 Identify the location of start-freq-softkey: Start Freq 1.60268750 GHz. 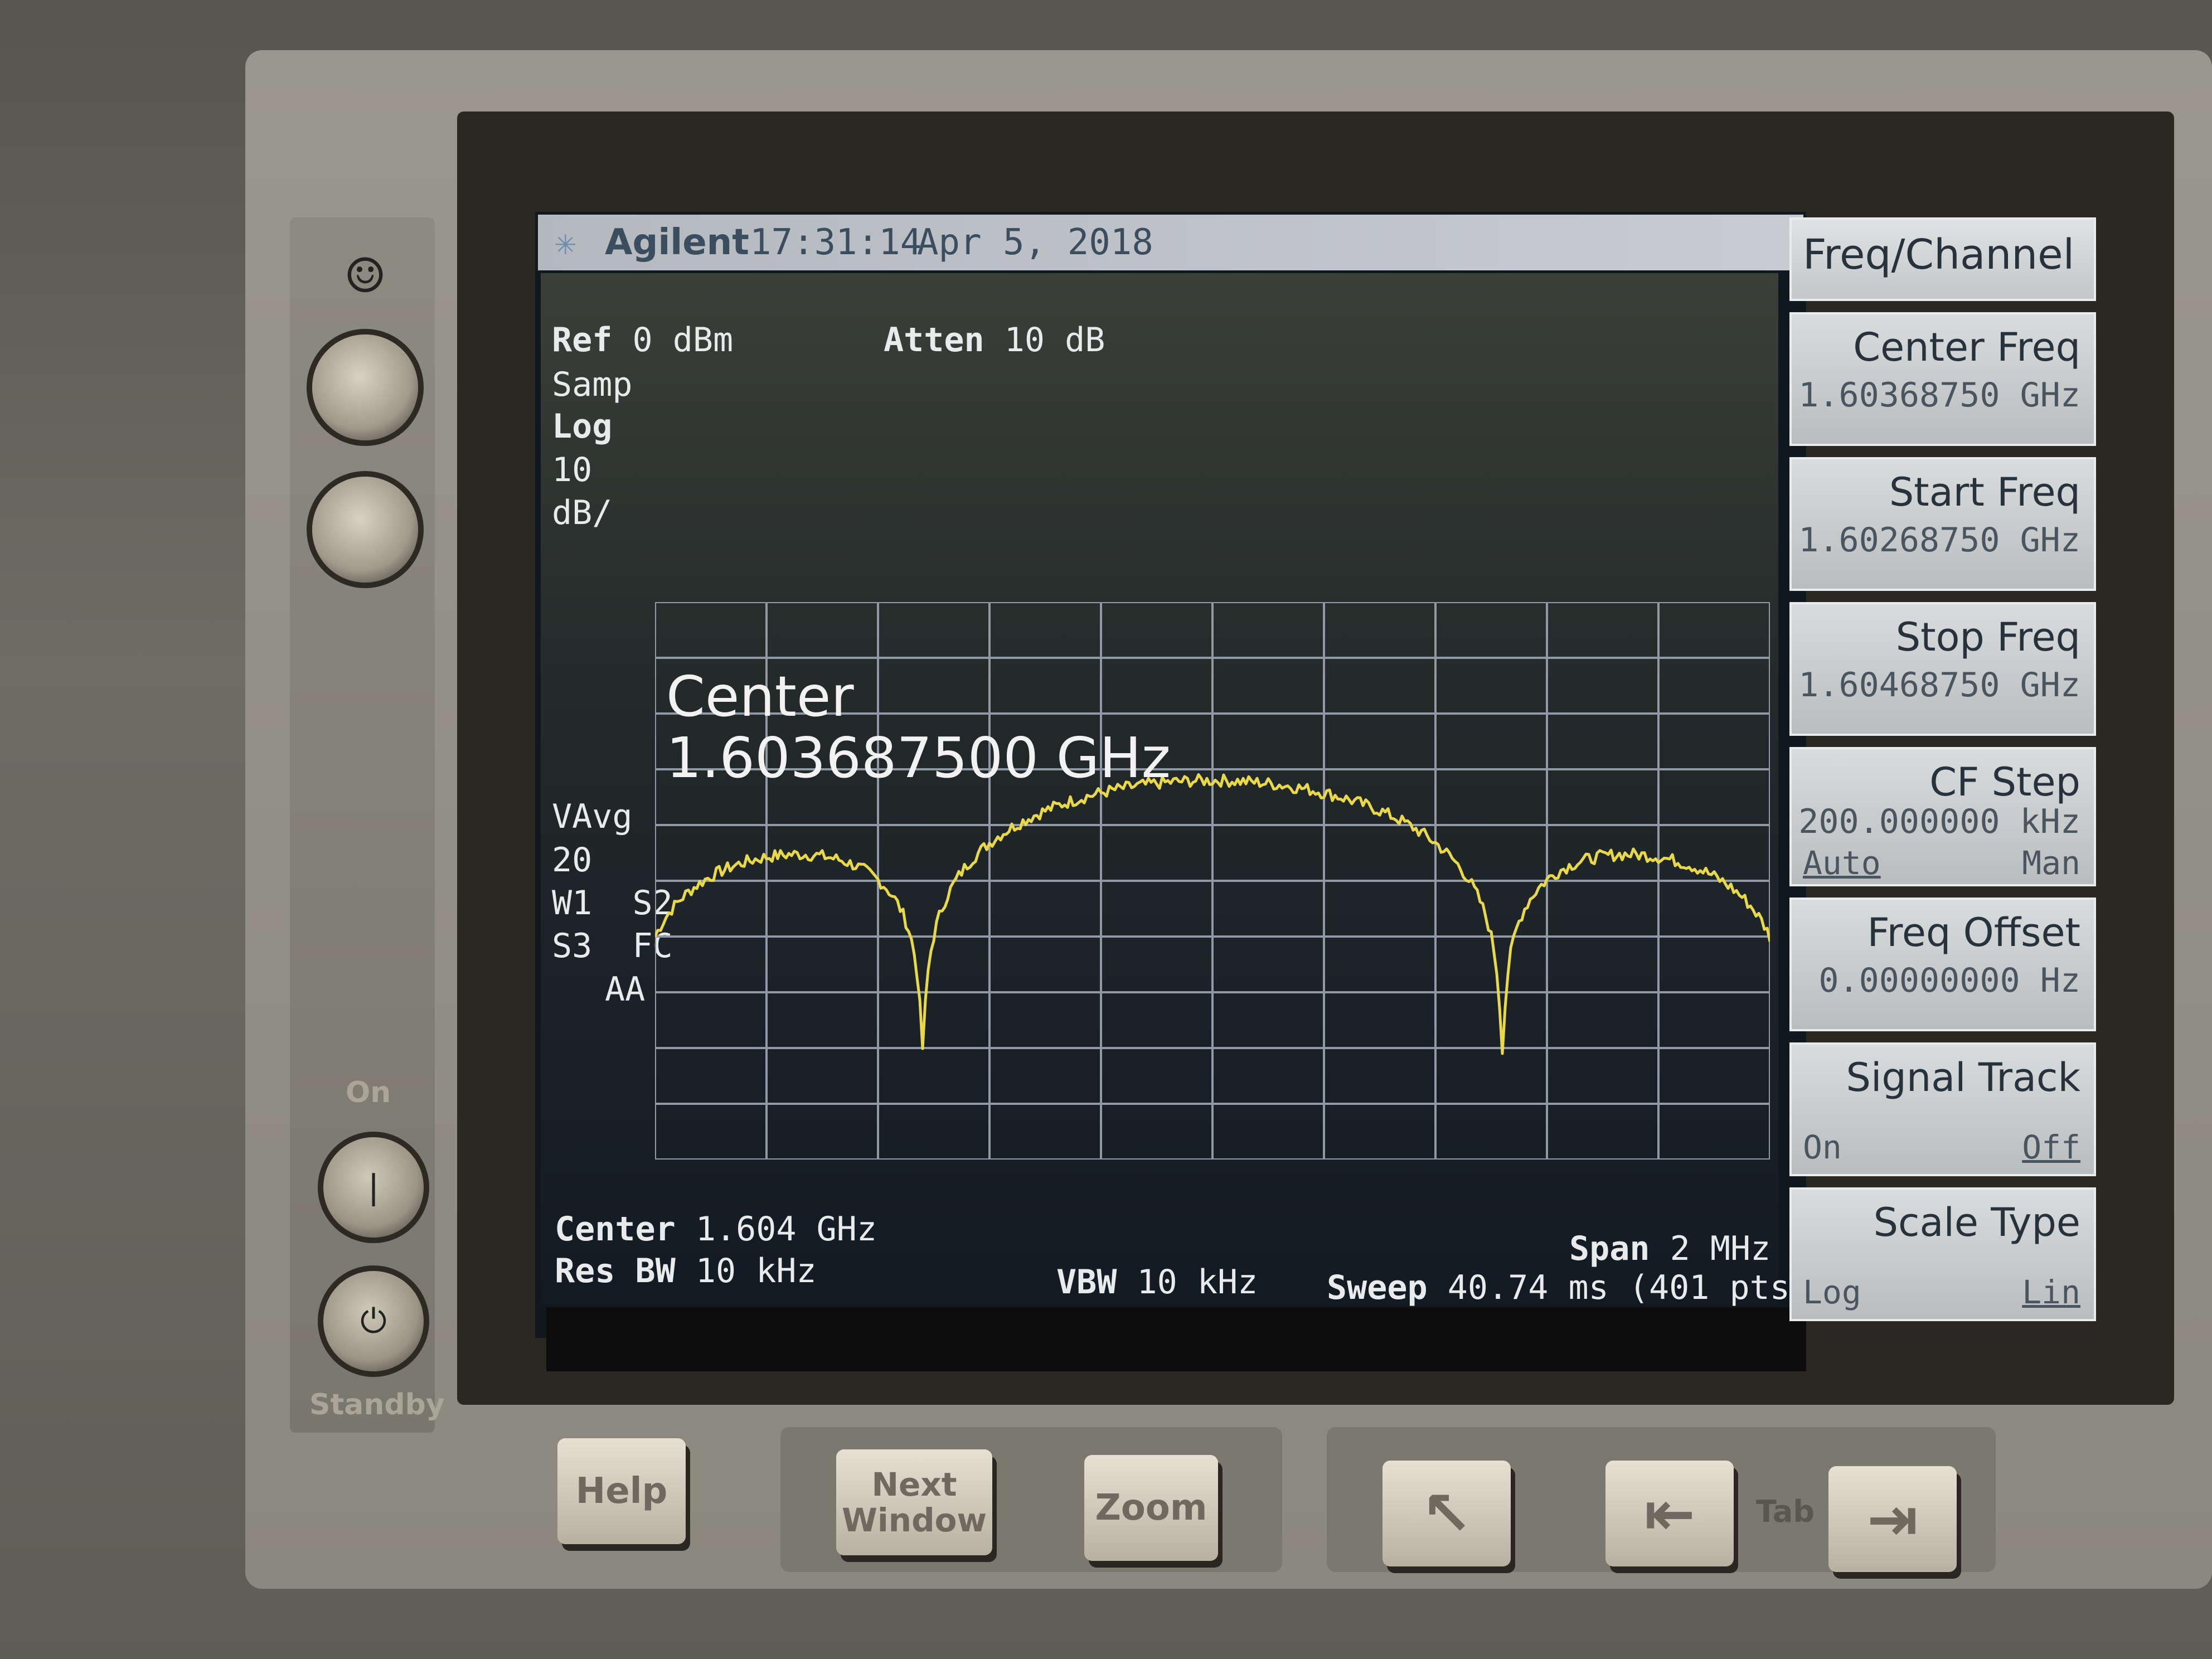
(1942, 524).